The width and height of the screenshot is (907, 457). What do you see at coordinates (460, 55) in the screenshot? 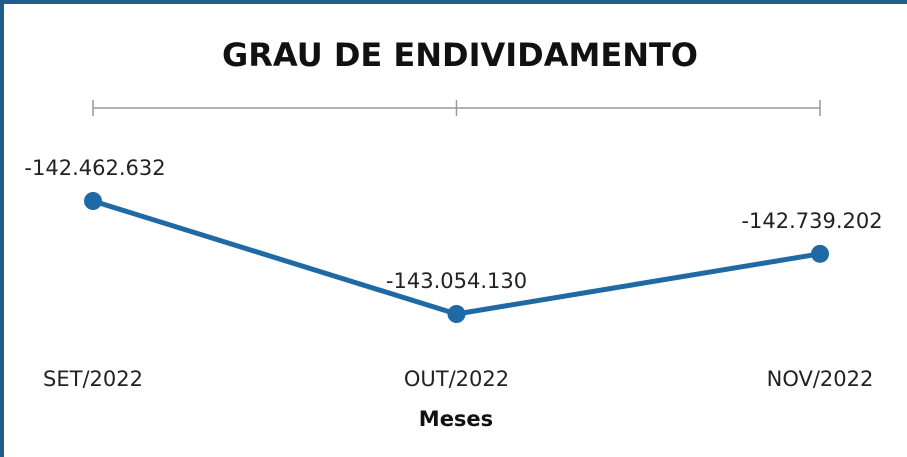
I see `chart-title: GRAU DE ENDIVIDAMENTO` at bounding box center [460, 55].